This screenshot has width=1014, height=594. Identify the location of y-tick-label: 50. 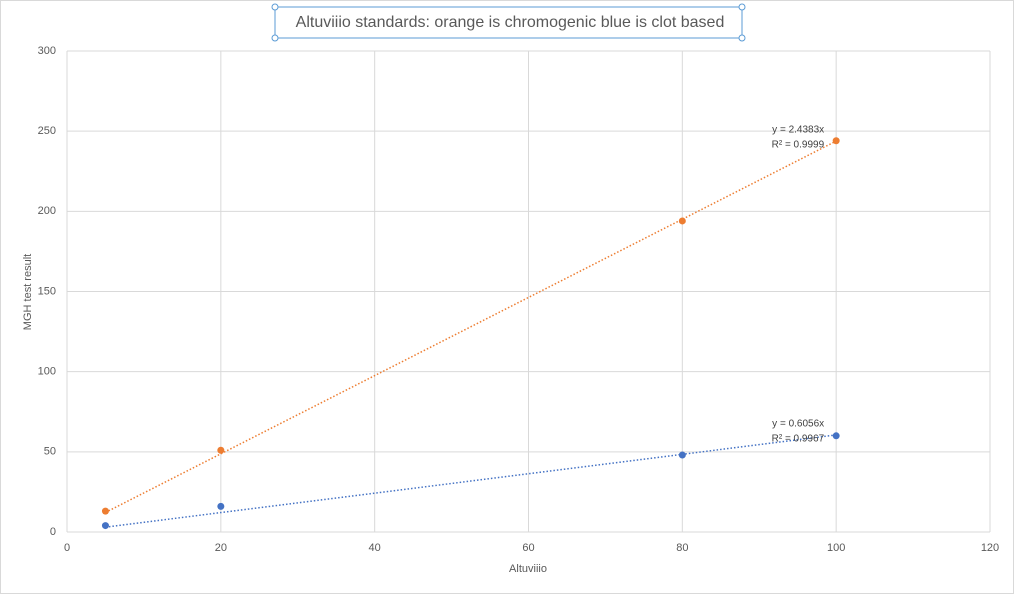
(50, 452).